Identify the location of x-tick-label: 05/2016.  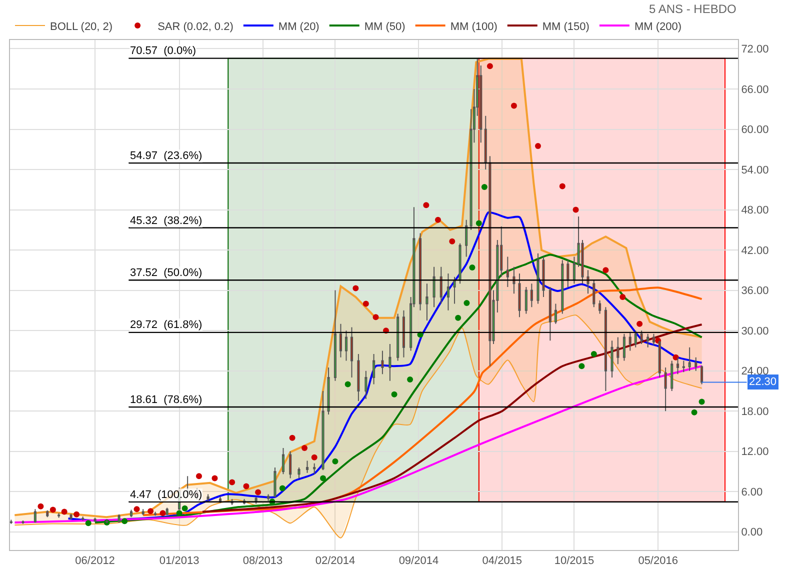
(658, 561).